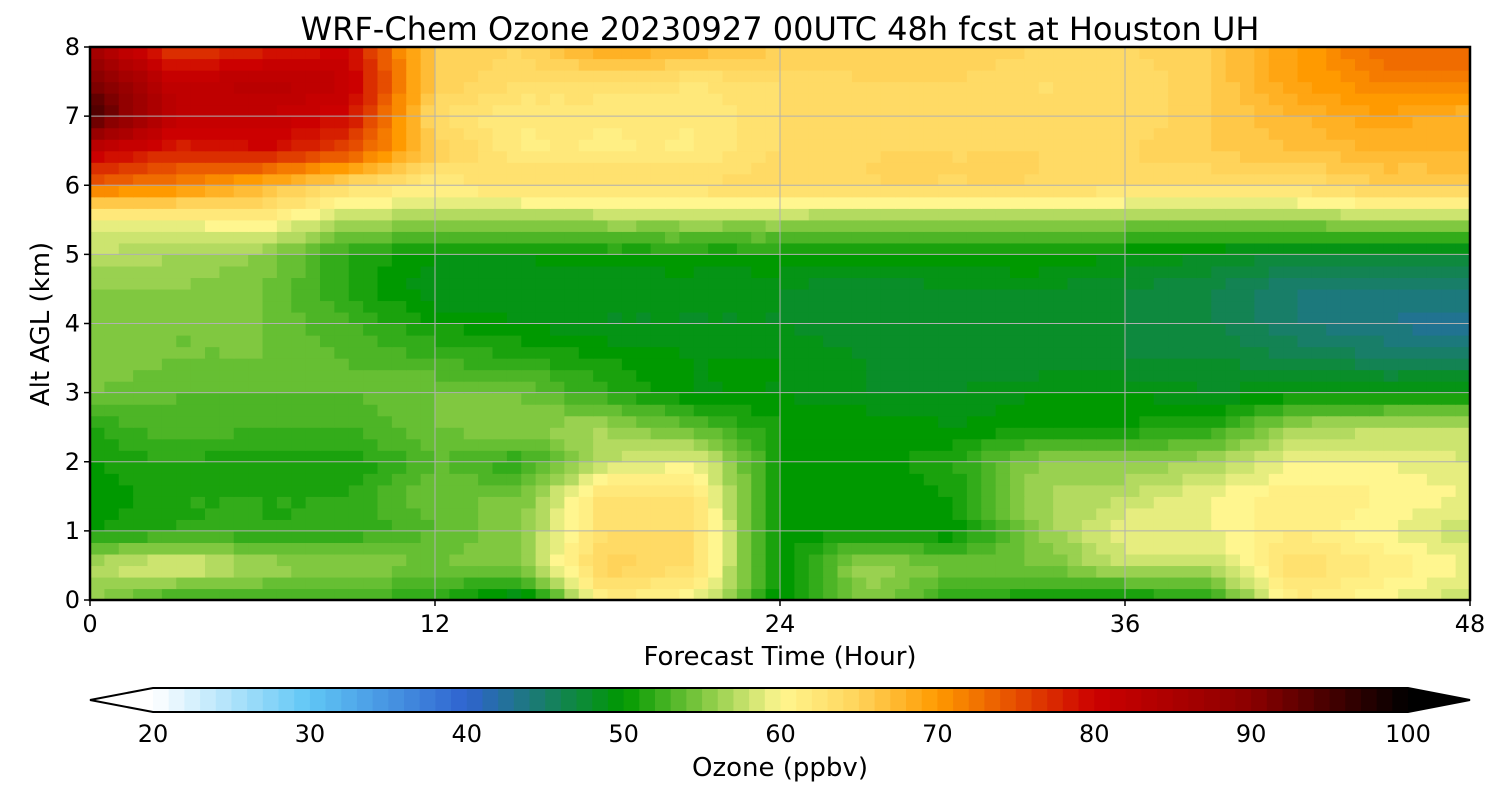 This screenshot has height=800, width=1500. What do you see at coordinates (41, 324) in the screenshot?
I see `y-axis-label: Alt AGL (km)` at bounding box center [41, 324].